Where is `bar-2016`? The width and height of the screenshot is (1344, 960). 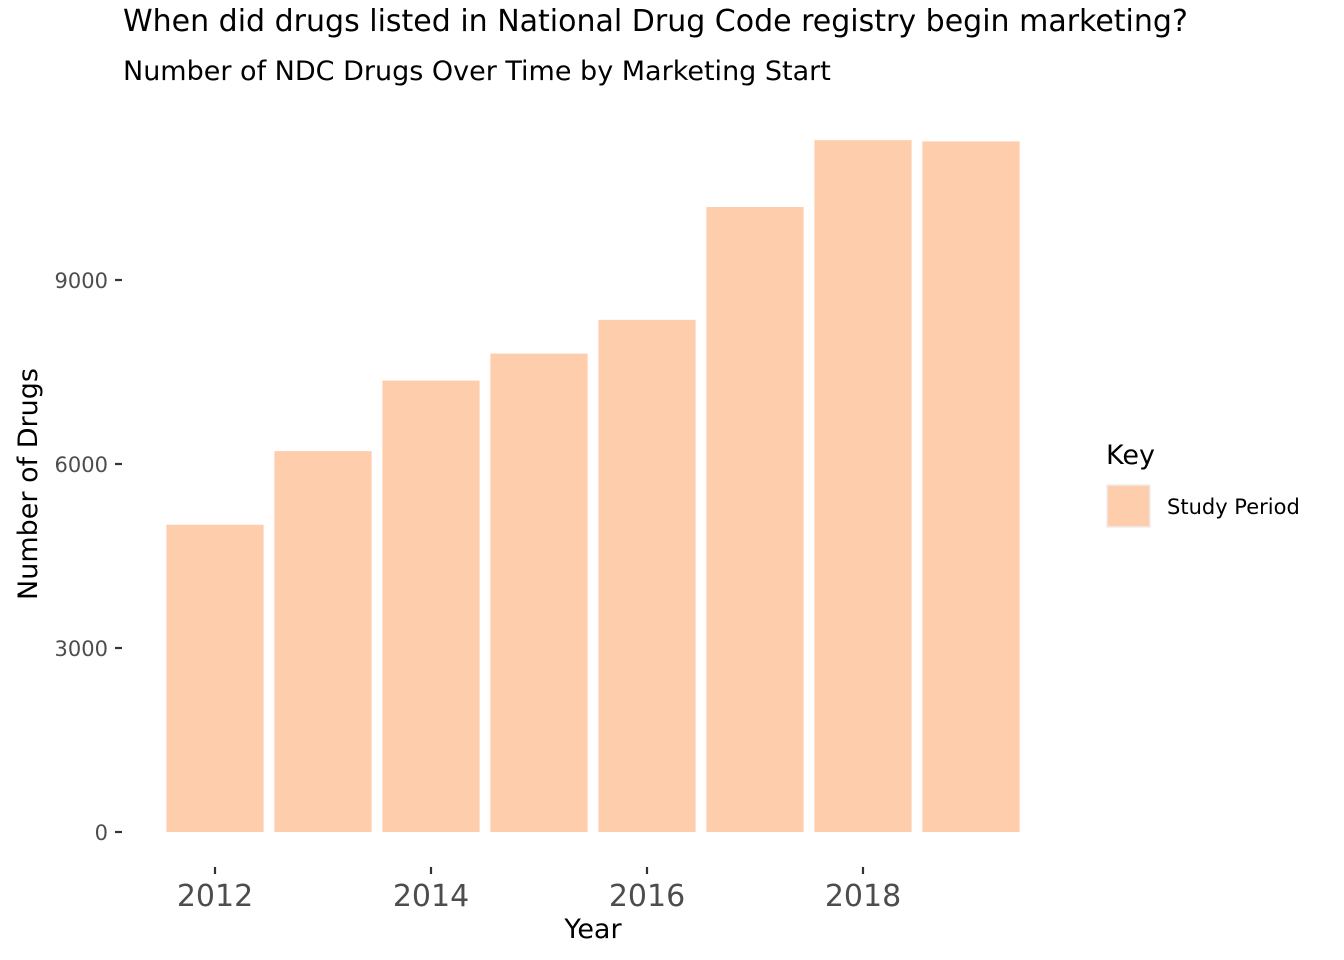
bar-2016 is located at coordinates (647, 575).